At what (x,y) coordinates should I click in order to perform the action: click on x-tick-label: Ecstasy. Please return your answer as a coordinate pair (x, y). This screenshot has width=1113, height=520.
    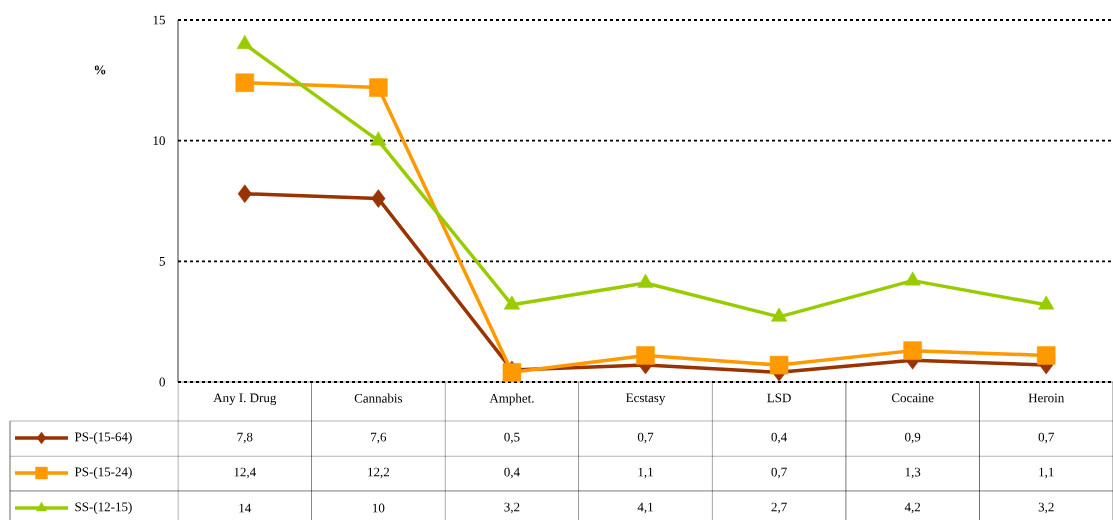
    Looking at the image, I should click on (646, 399).